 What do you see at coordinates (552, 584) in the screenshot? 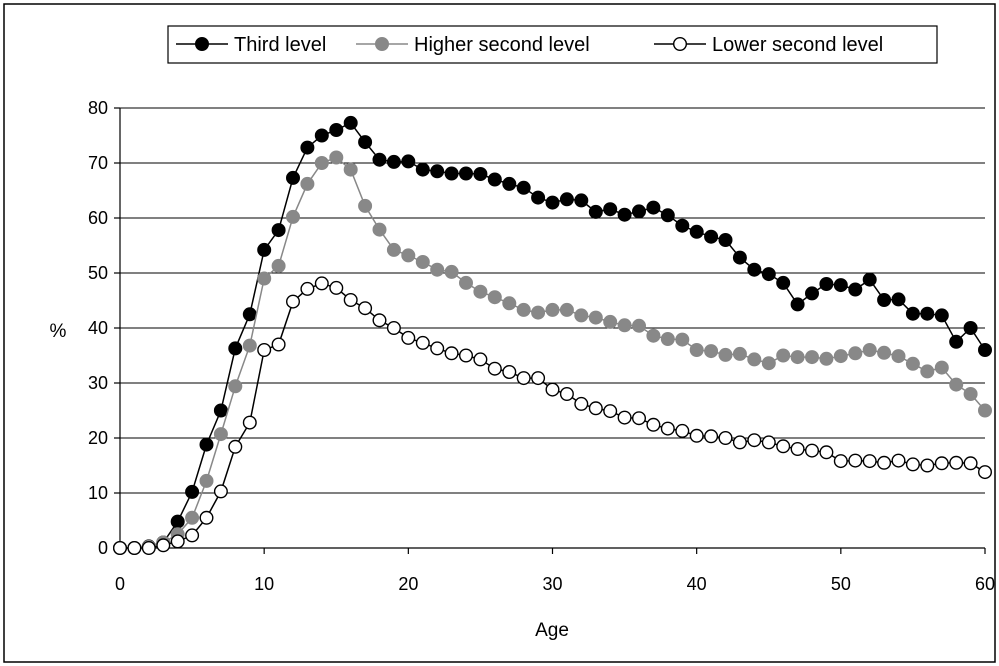
I see `x-tick-label: 30` at bounding box center [552, 584].